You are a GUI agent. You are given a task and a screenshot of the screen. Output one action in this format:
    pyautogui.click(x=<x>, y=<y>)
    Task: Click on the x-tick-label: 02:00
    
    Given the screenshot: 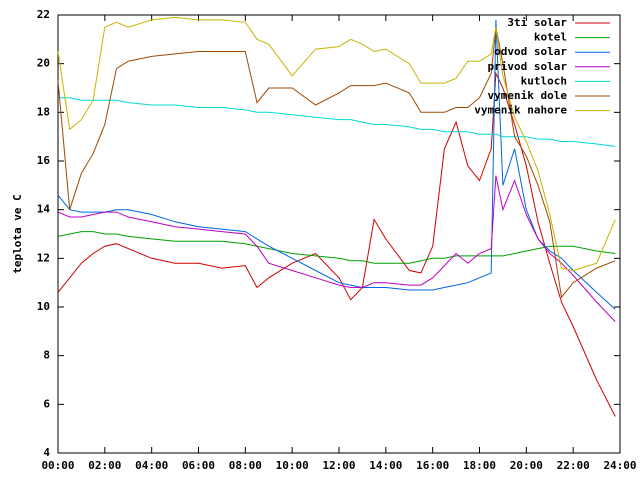 What is the action you would take?
    pyautogui.click(x=104, y=465)
    